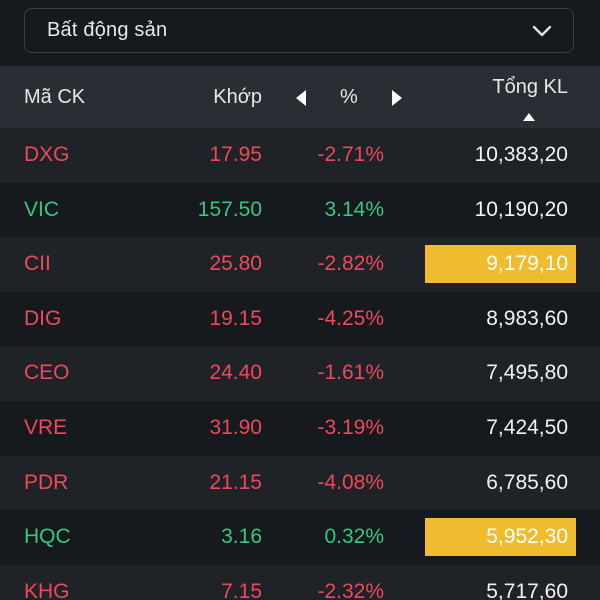  I want to click on total-volume: 7,495,80, so click(527, 373).